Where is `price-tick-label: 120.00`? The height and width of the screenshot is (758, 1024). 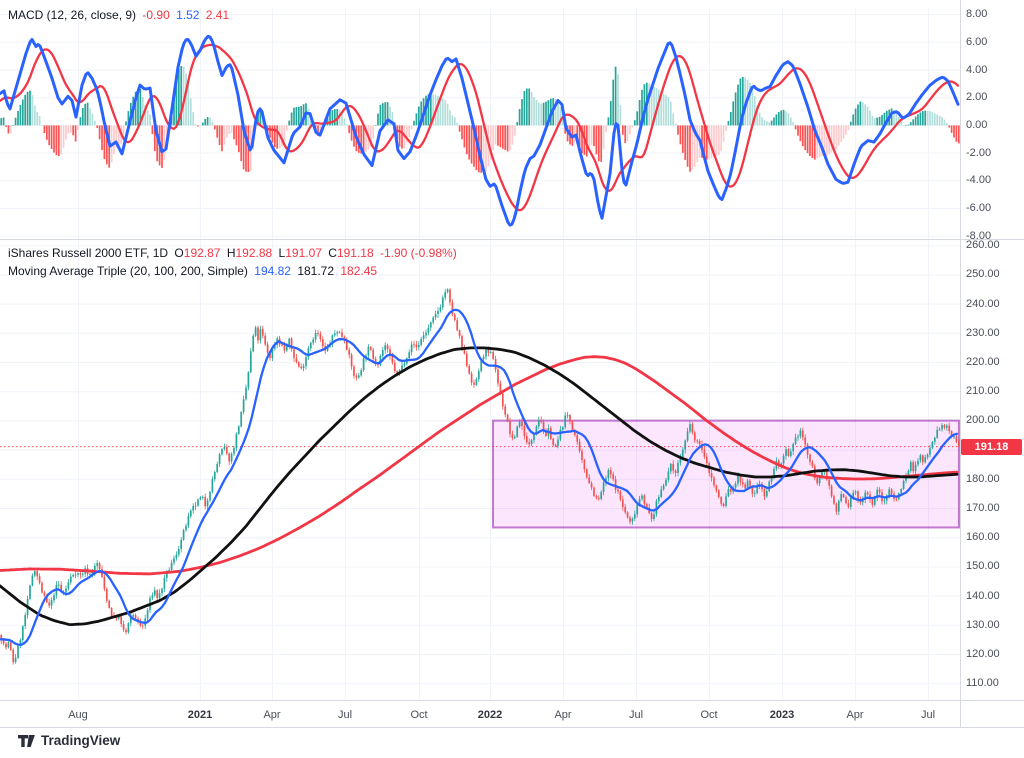 price-tick-label: 120.00 is located at coordinates (983, 654).